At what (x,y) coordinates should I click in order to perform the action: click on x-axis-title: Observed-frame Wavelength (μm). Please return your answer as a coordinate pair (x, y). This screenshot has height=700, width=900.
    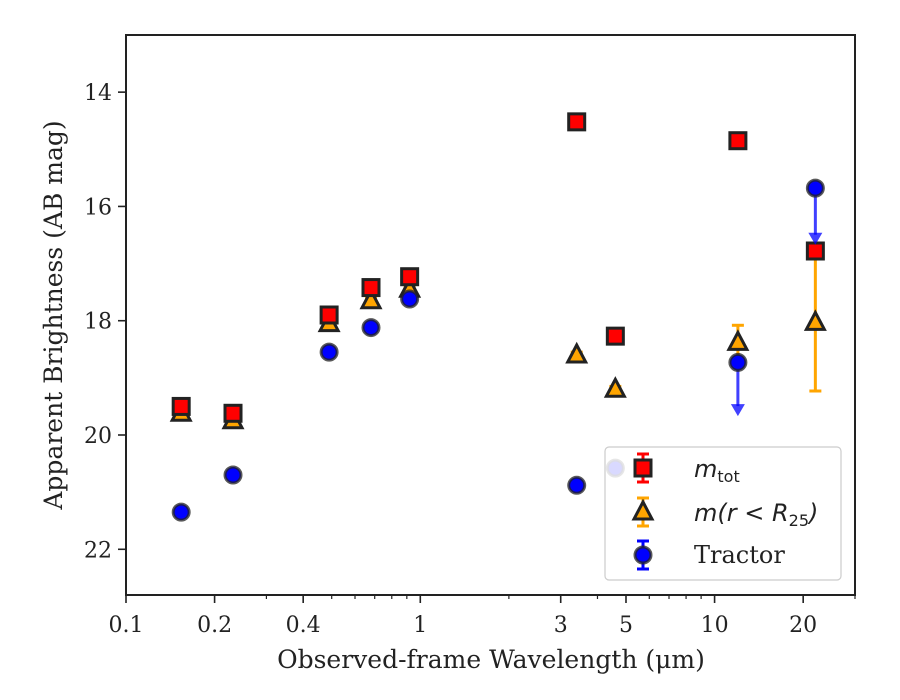
    Looking at the image, I should click on (491, 659).